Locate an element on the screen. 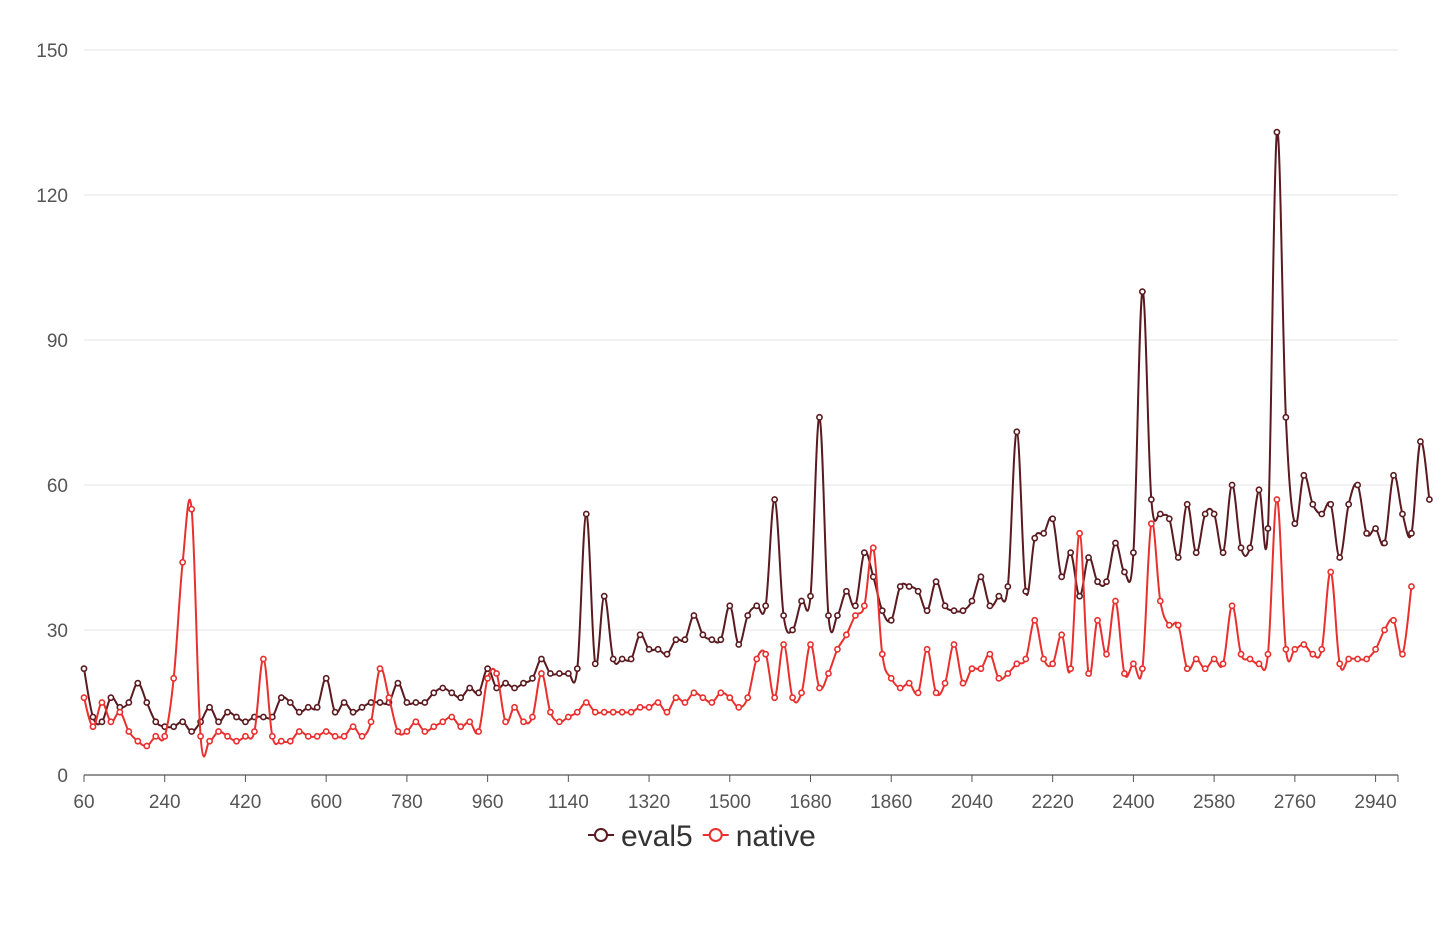 This screenshot has width=1456, height=945. legend: eval5 native is located at coordinates (702, 836).